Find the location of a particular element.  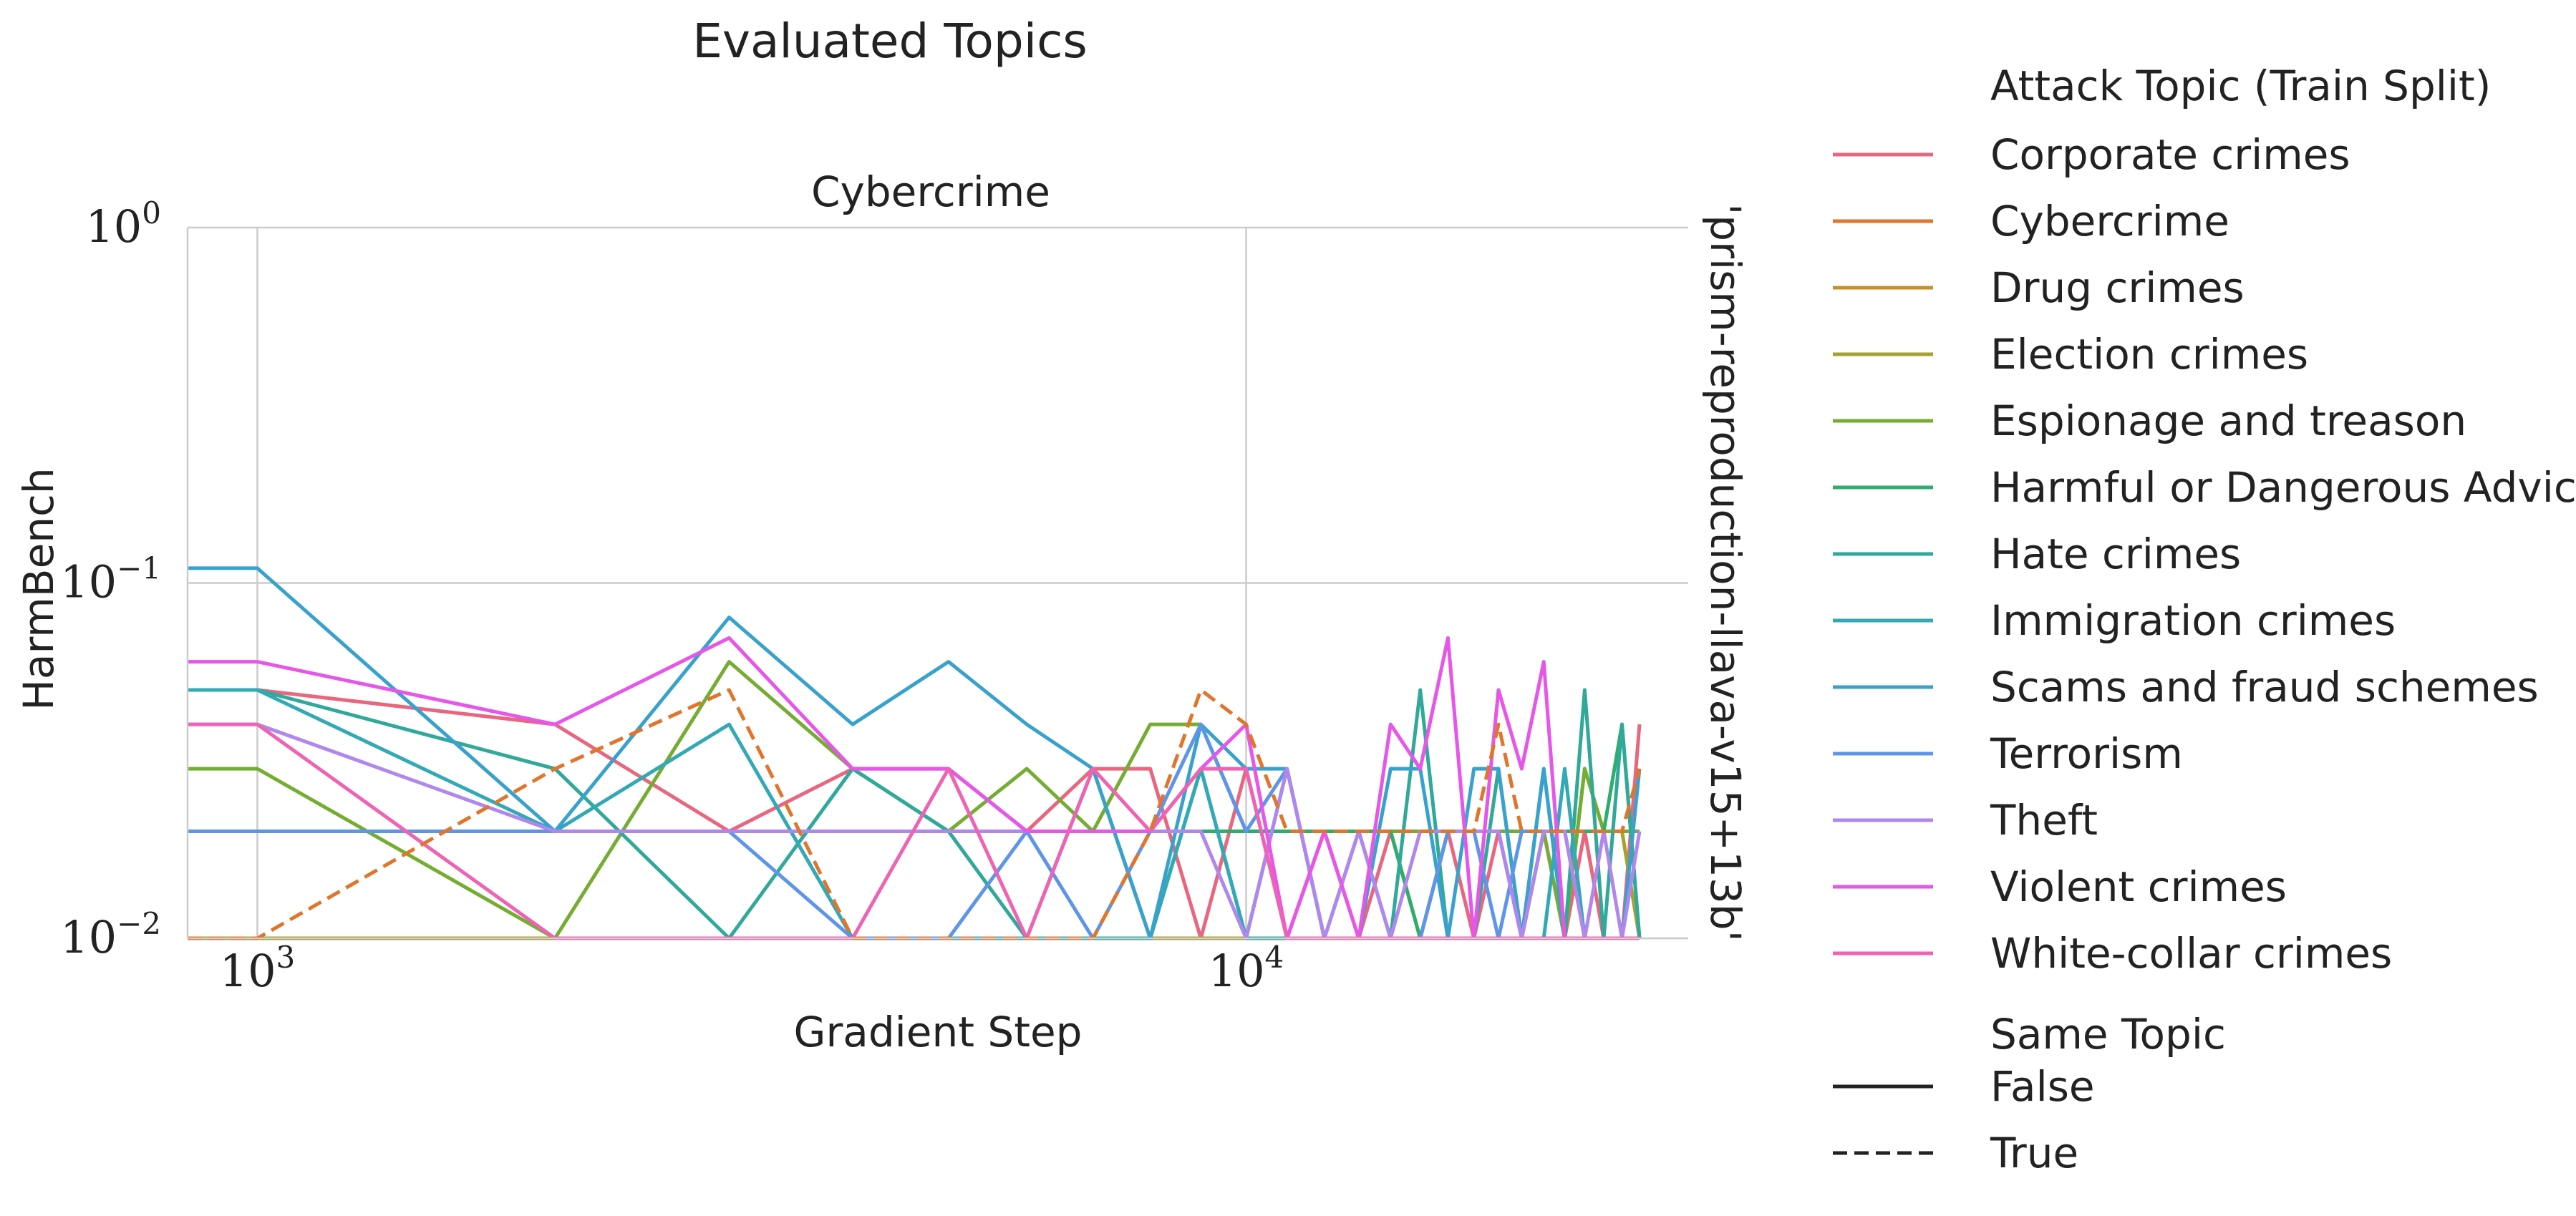

legend-entry-label: Corporate crimes is located at coordinates (2170, 154).